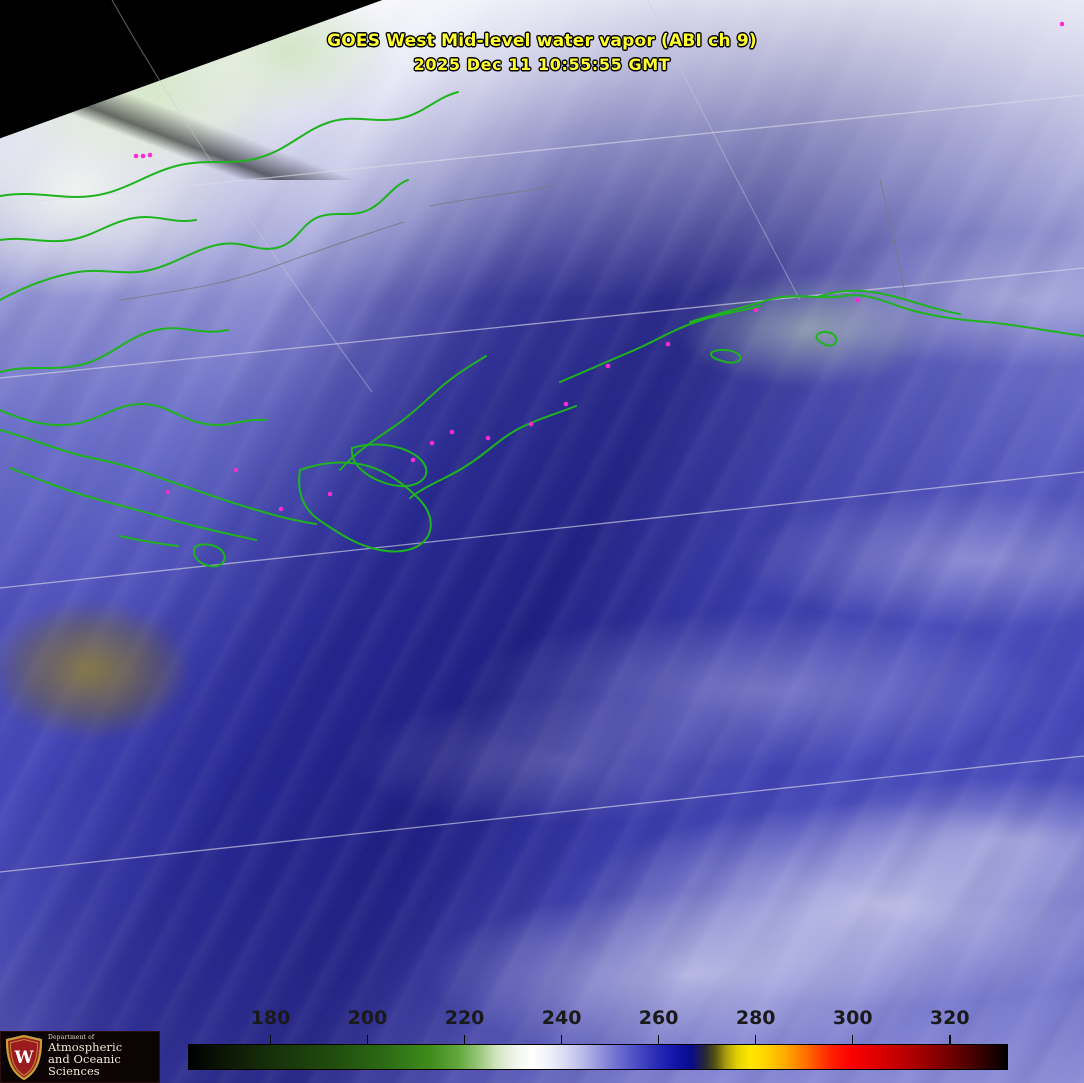 The height and width of the screenshot is (1083, 1084). I want to click on dry-warm-region-patch, so click(135, 670).